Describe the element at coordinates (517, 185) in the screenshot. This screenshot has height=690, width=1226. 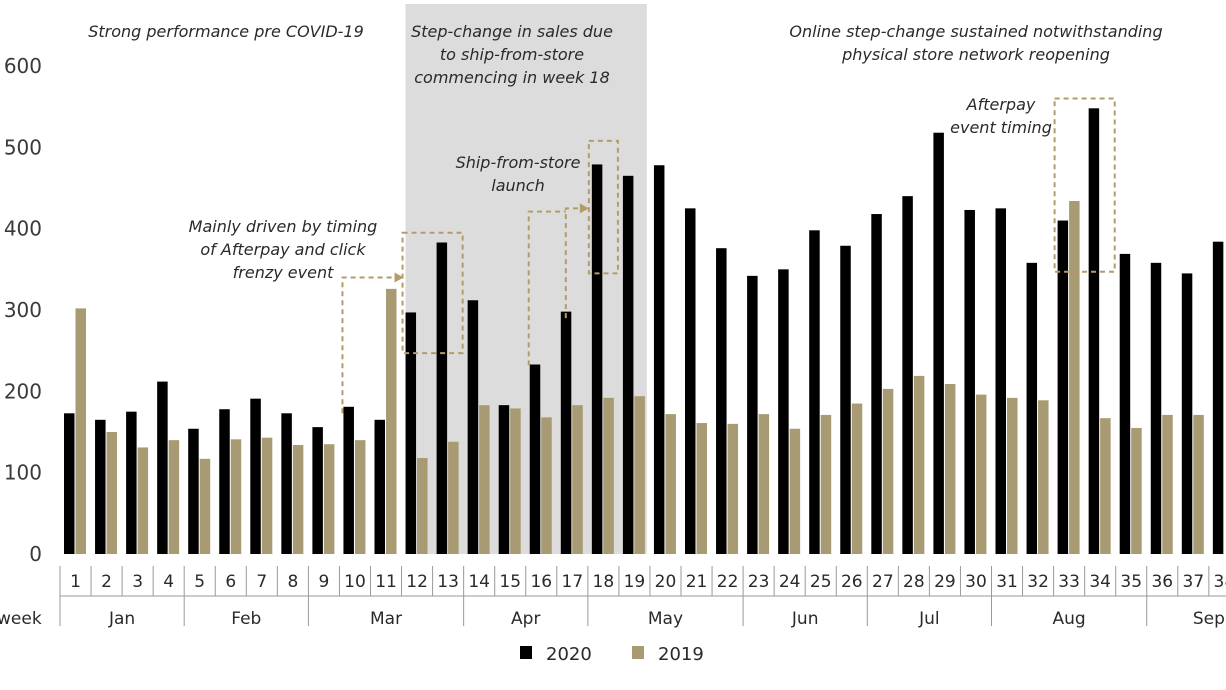
I see `annotation-line: launch` at that location.